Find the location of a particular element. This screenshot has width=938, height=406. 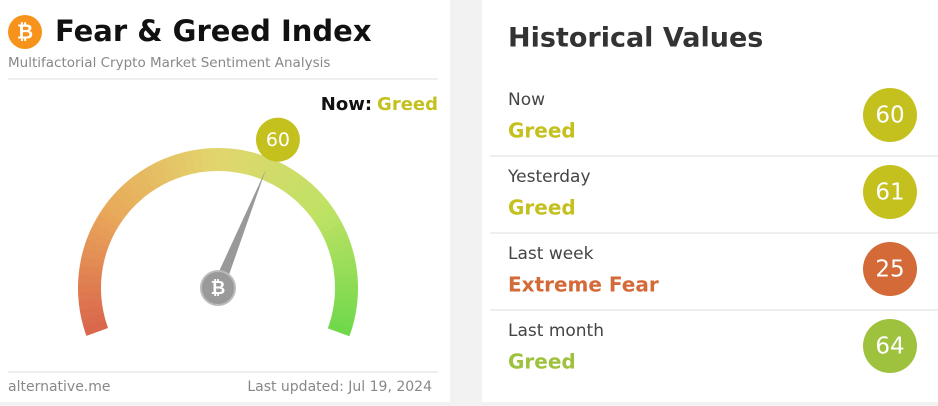

now-line: Now: Greed is located at coordinates (379, 104).